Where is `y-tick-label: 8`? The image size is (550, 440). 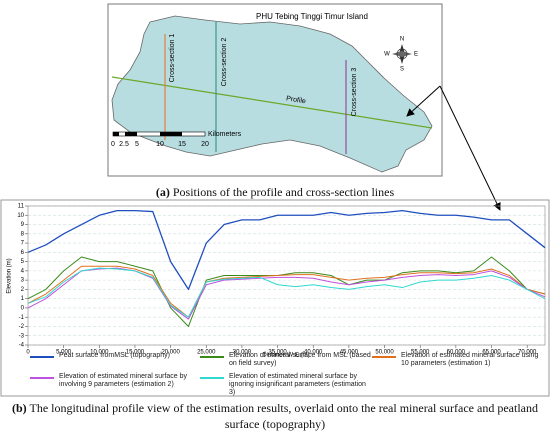 y-tick-label: 8 is located at coordinates (23, 234).